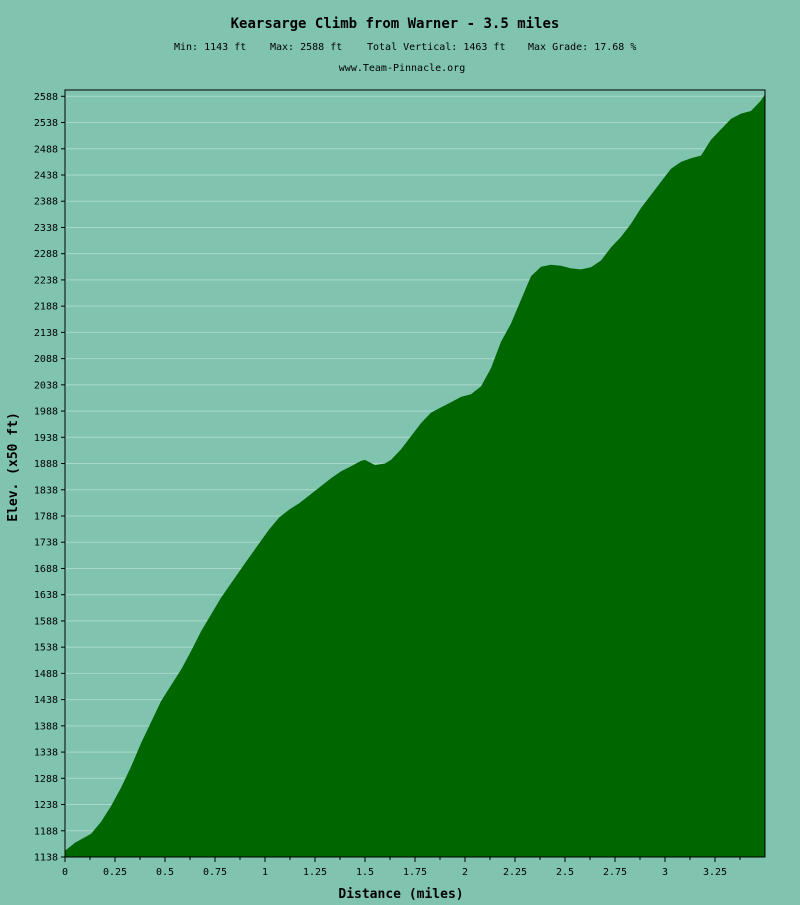 This screenshot has width=800, height=905. I want to click on y-tick-label: 1288, so click(46, 779).